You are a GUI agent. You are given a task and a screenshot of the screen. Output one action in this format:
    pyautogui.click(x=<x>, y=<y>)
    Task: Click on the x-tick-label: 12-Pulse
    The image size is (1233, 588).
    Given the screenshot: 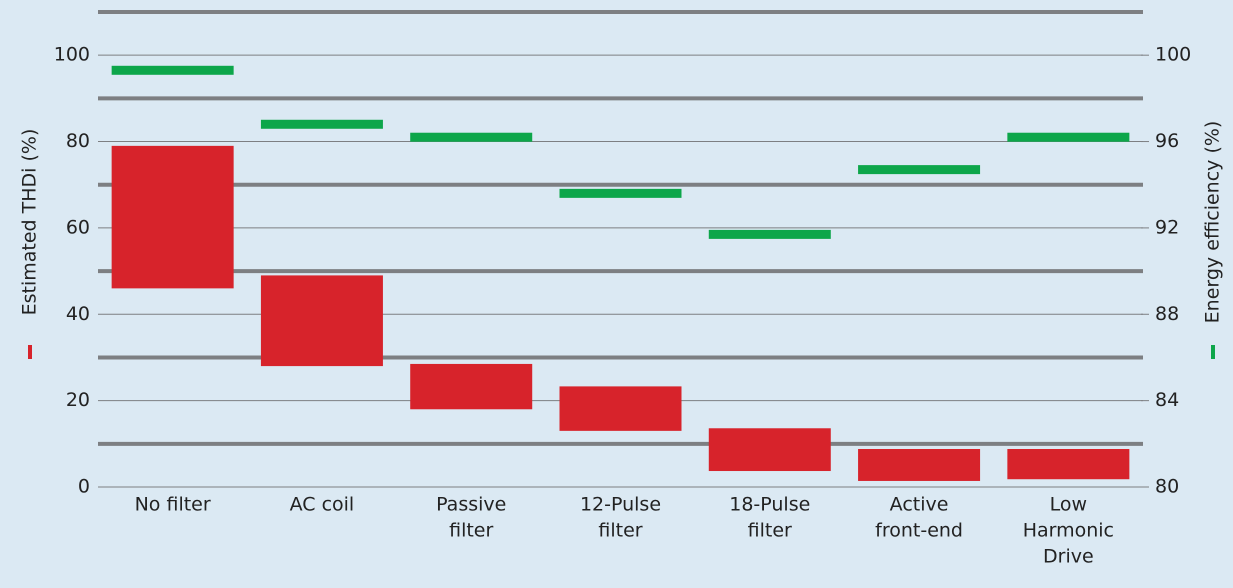 What is the action you would take?
    pyautogui.click(x=620, y=505)
    